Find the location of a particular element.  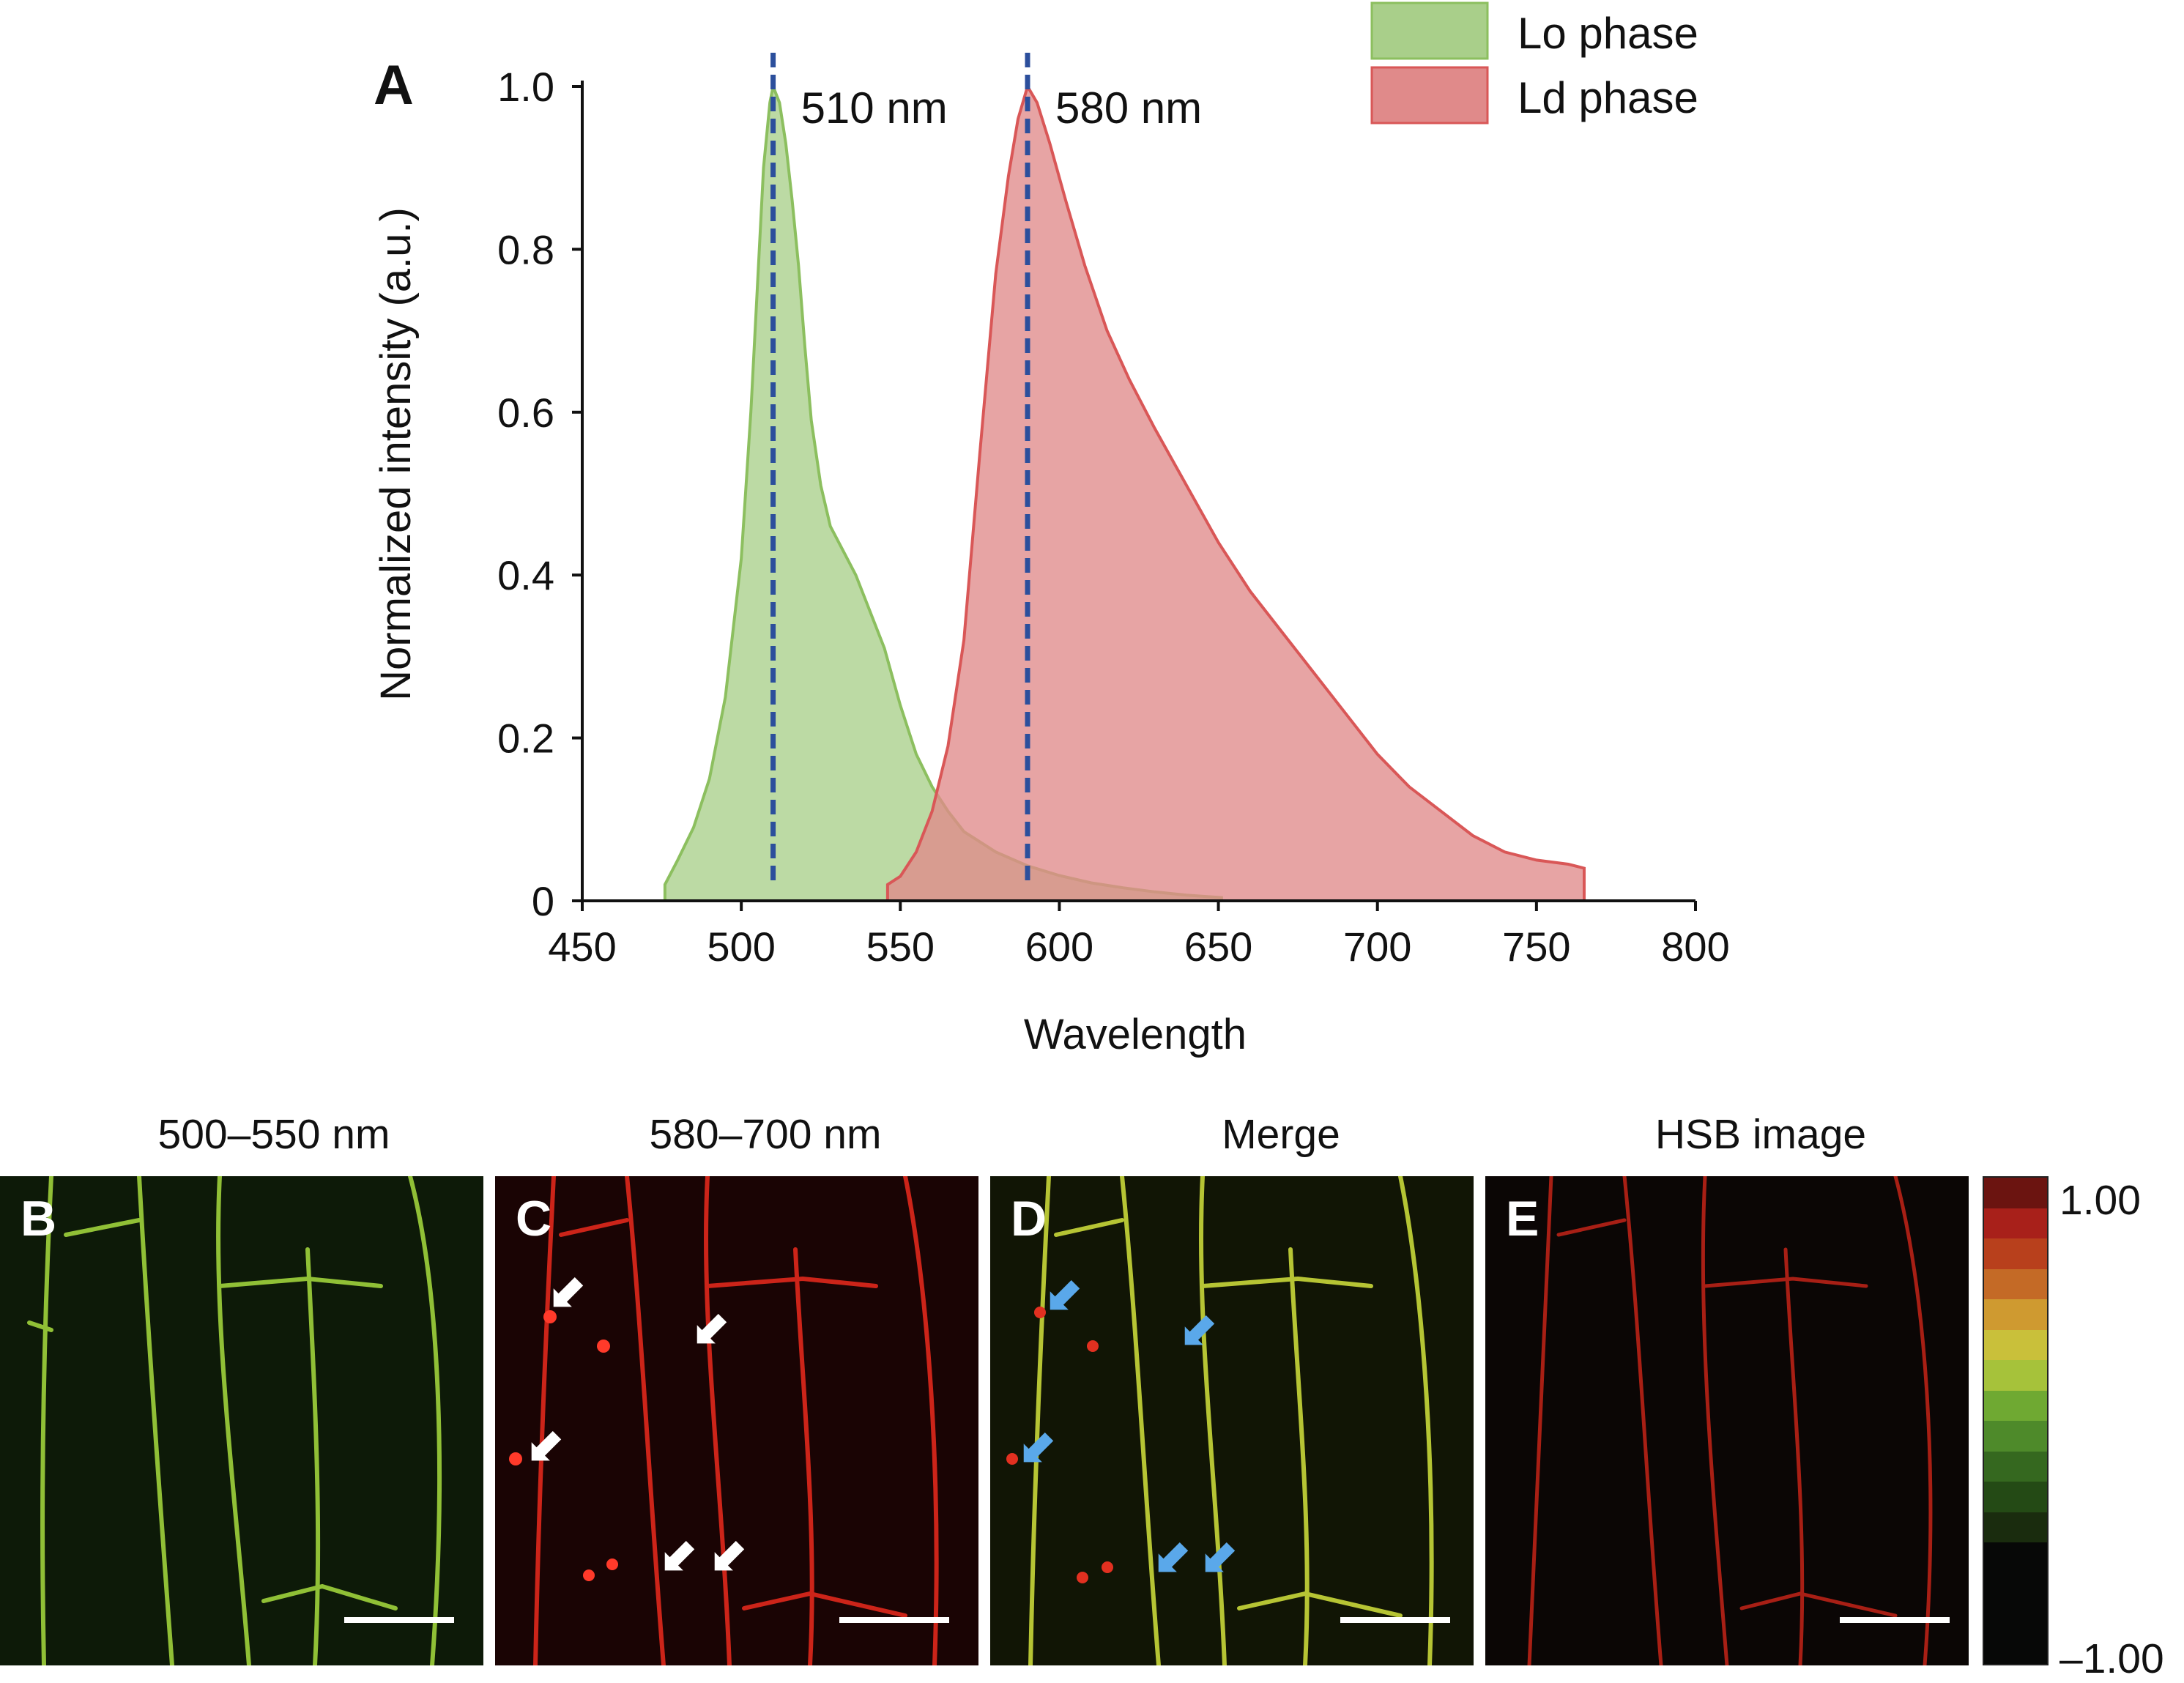

x-tick-label: 750 is located at coordinates (1536, 947).